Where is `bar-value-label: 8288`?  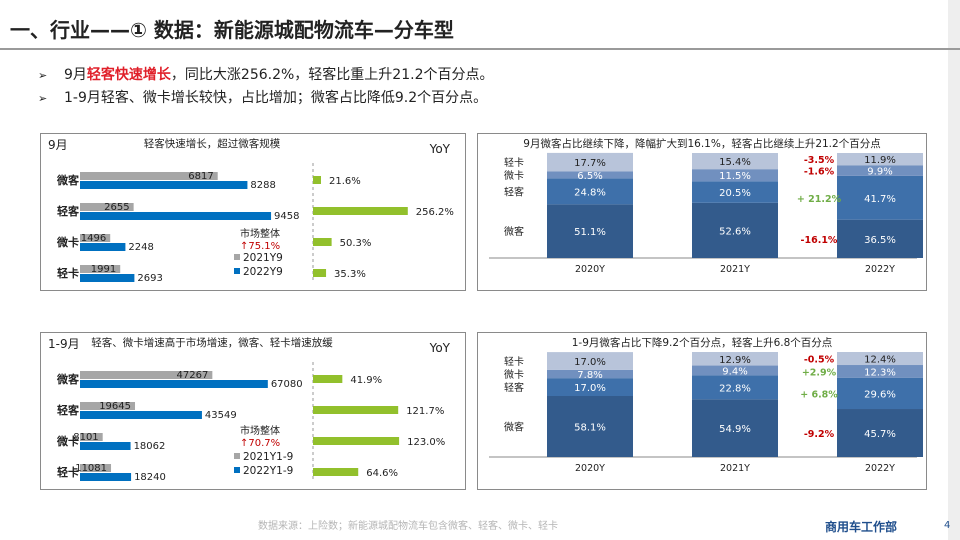
bar-value-label: 8288 is located at coordinates (262, 185).